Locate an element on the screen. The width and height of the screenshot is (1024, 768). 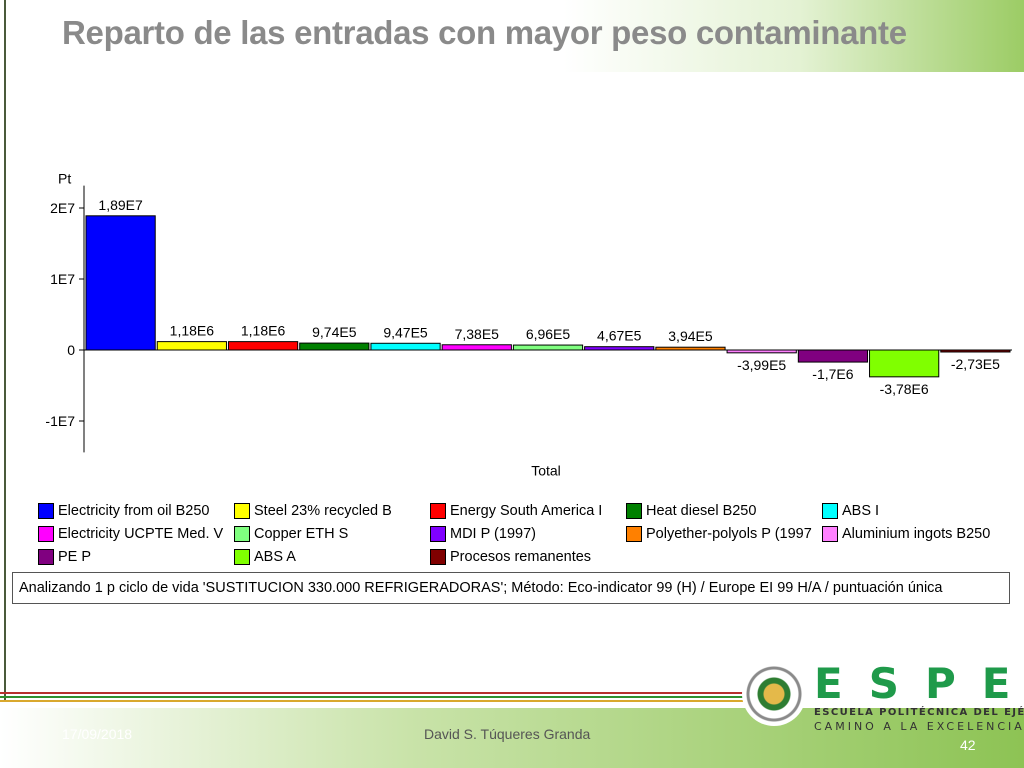
bar-data-label: 9,74E5 is located at coordinates (334, 332).